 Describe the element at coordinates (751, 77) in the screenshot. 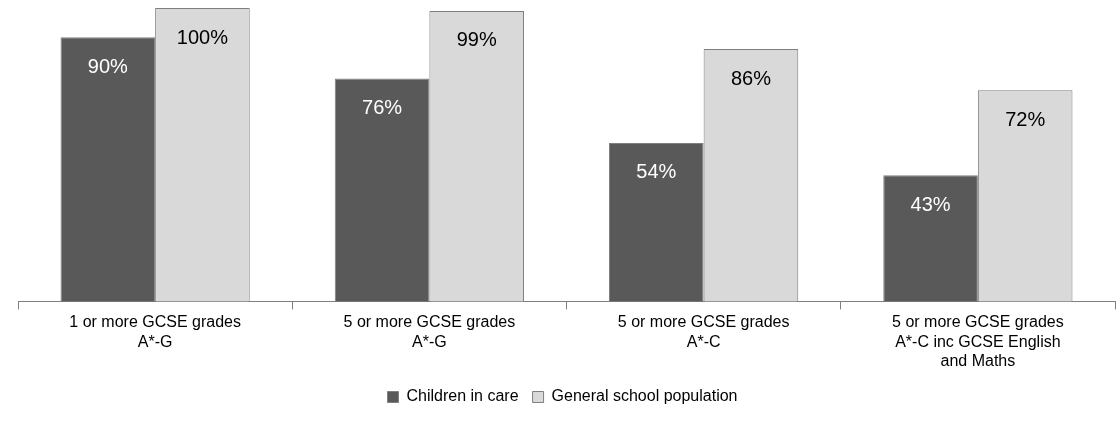

I see `data-label: 86%` at that location.